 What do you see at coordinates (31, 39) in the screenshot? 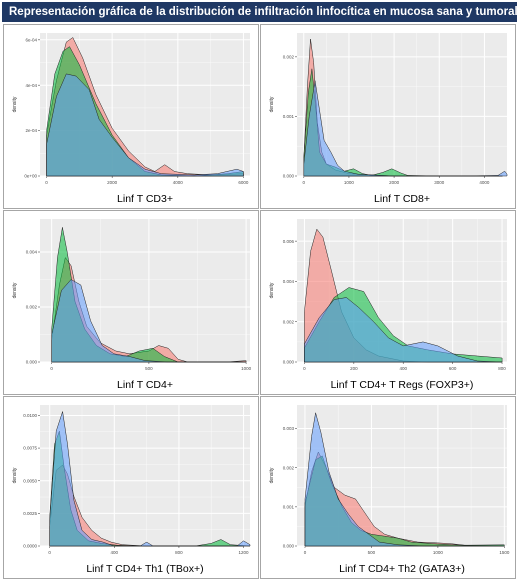
I see `y-tick-label: 6e-04` at bounding box center [31, 39].